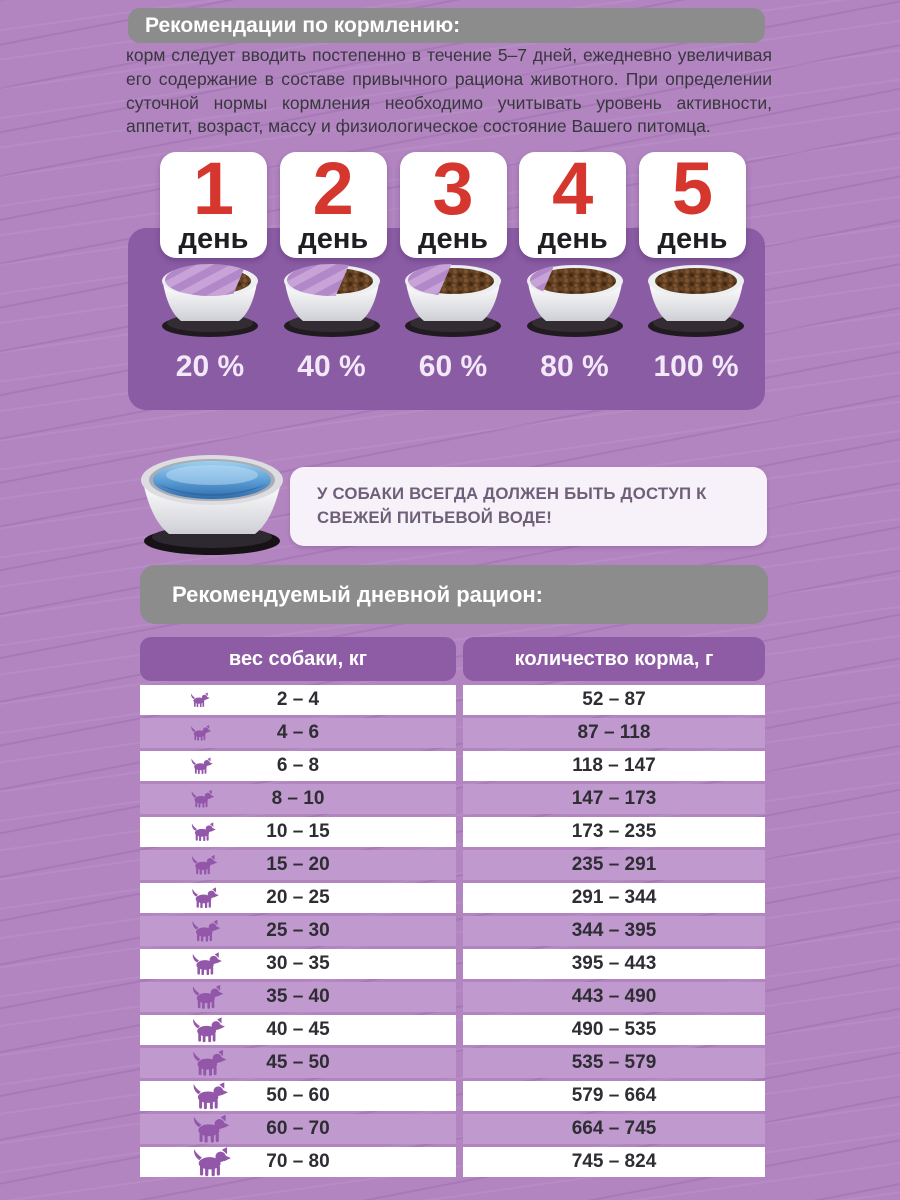  I want to click on dog-weight-cell: 25 – 30, so click(298, 931).